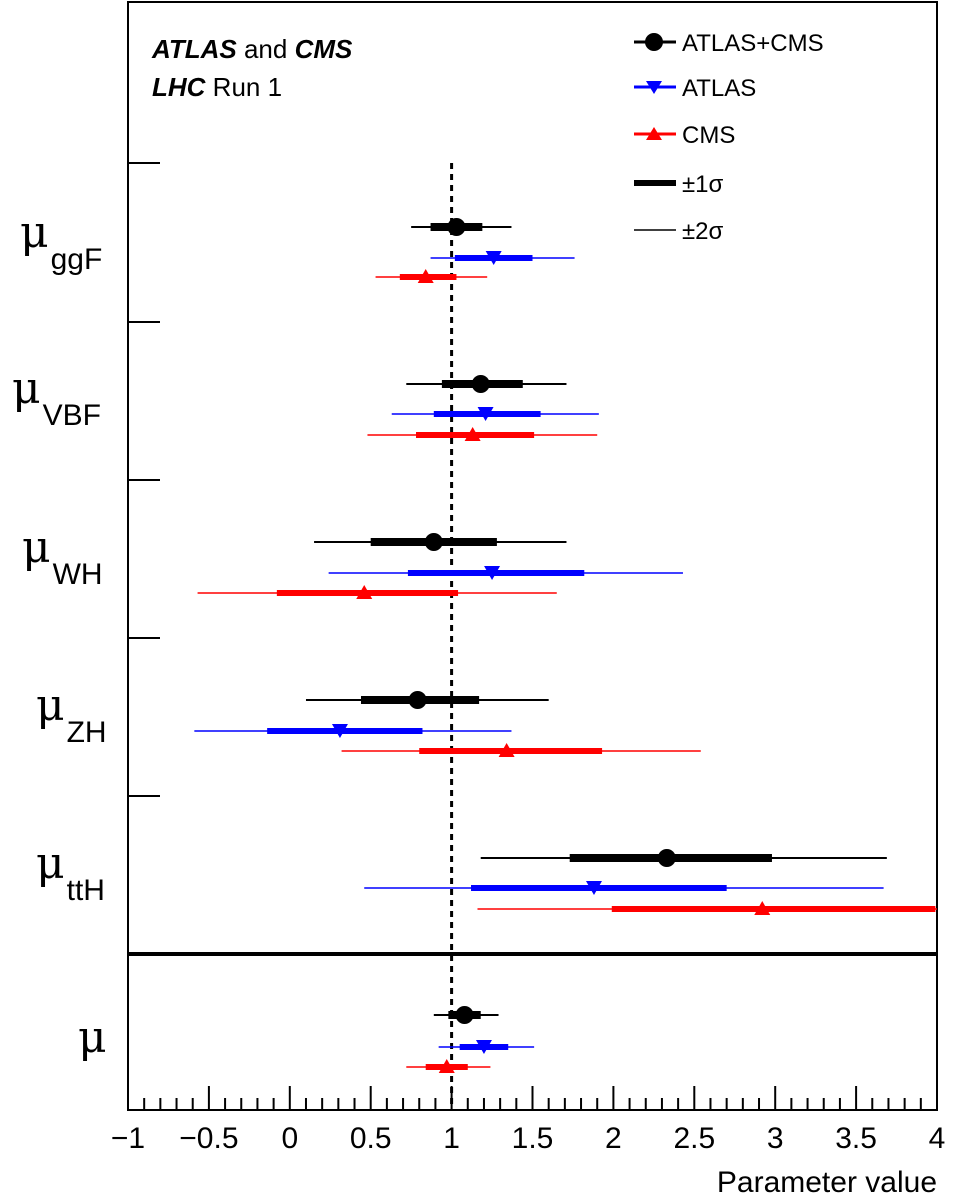  I want to click on x-tick-label: 3, so click(775, 1138).